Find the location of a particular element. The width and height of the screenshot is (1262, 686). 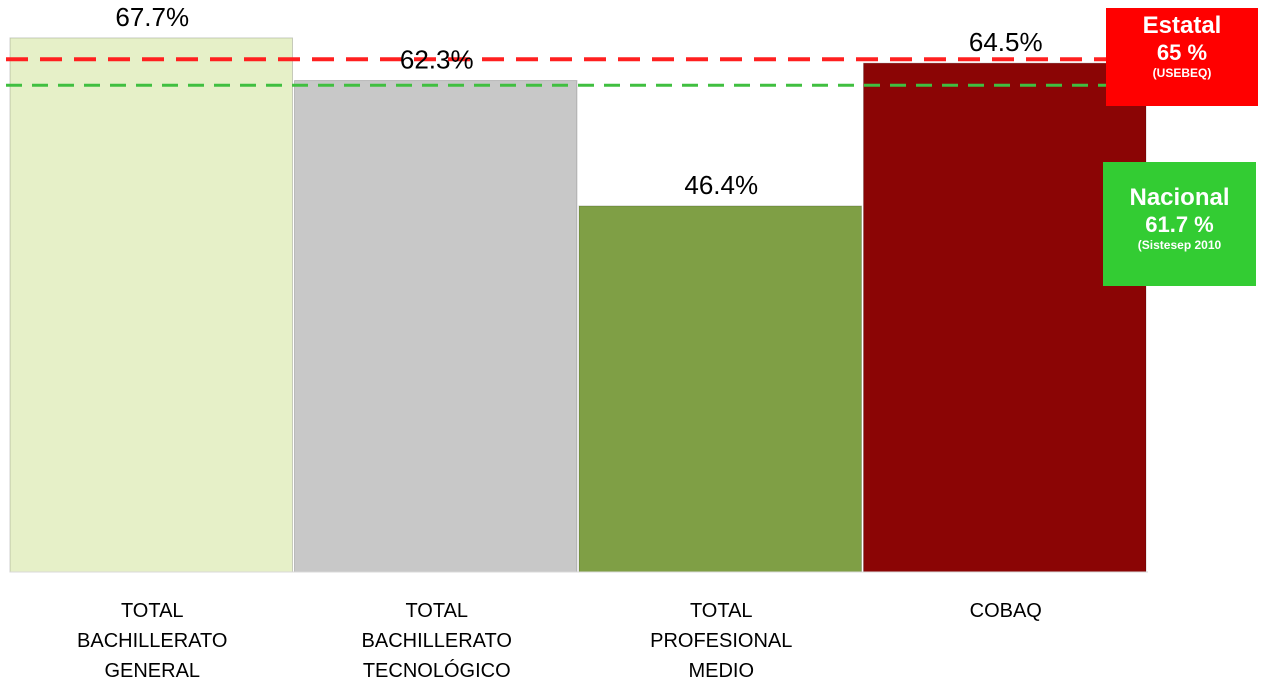

estatal-reference-box: Estatal 65 % (USEBEQ) is located at coordinates (1182, 57).